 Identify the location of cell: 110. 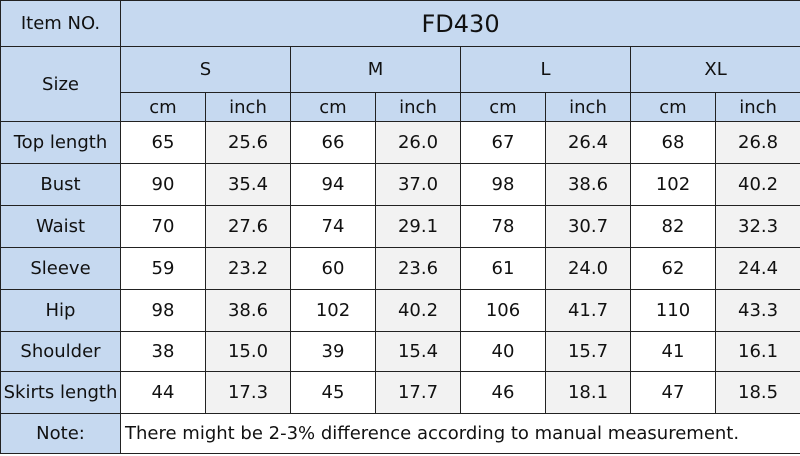
(673, 310).